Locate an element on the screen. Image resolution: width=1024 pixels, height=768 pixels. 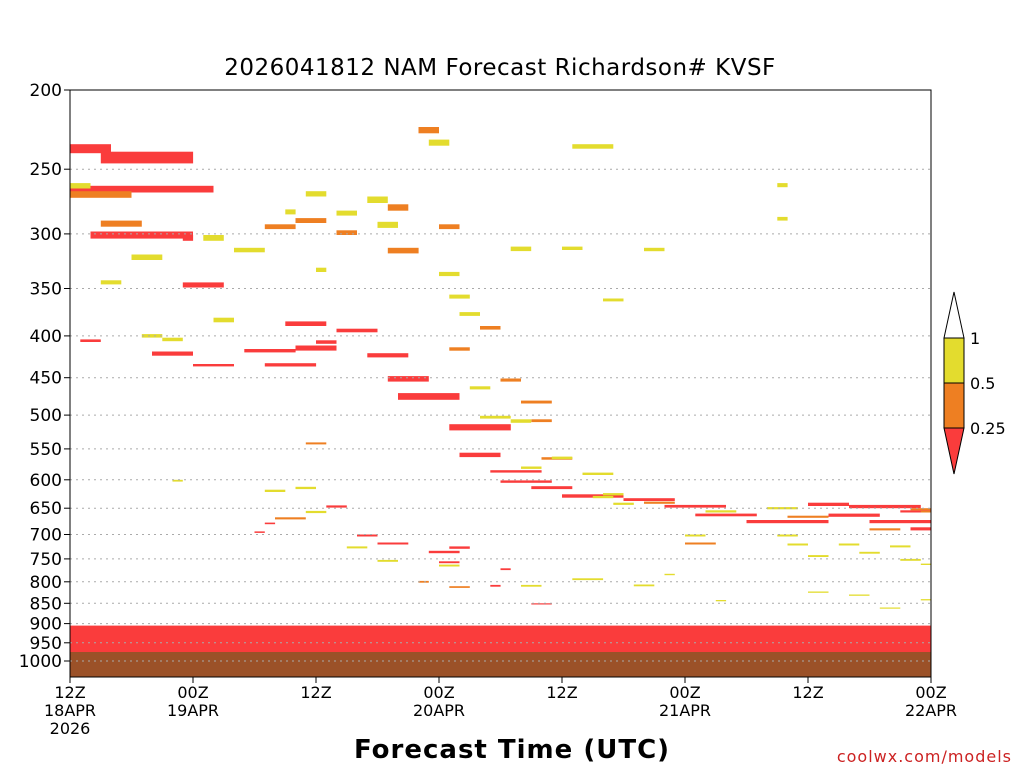
y-tick-label: 500 is located at coordinates (46, 416).